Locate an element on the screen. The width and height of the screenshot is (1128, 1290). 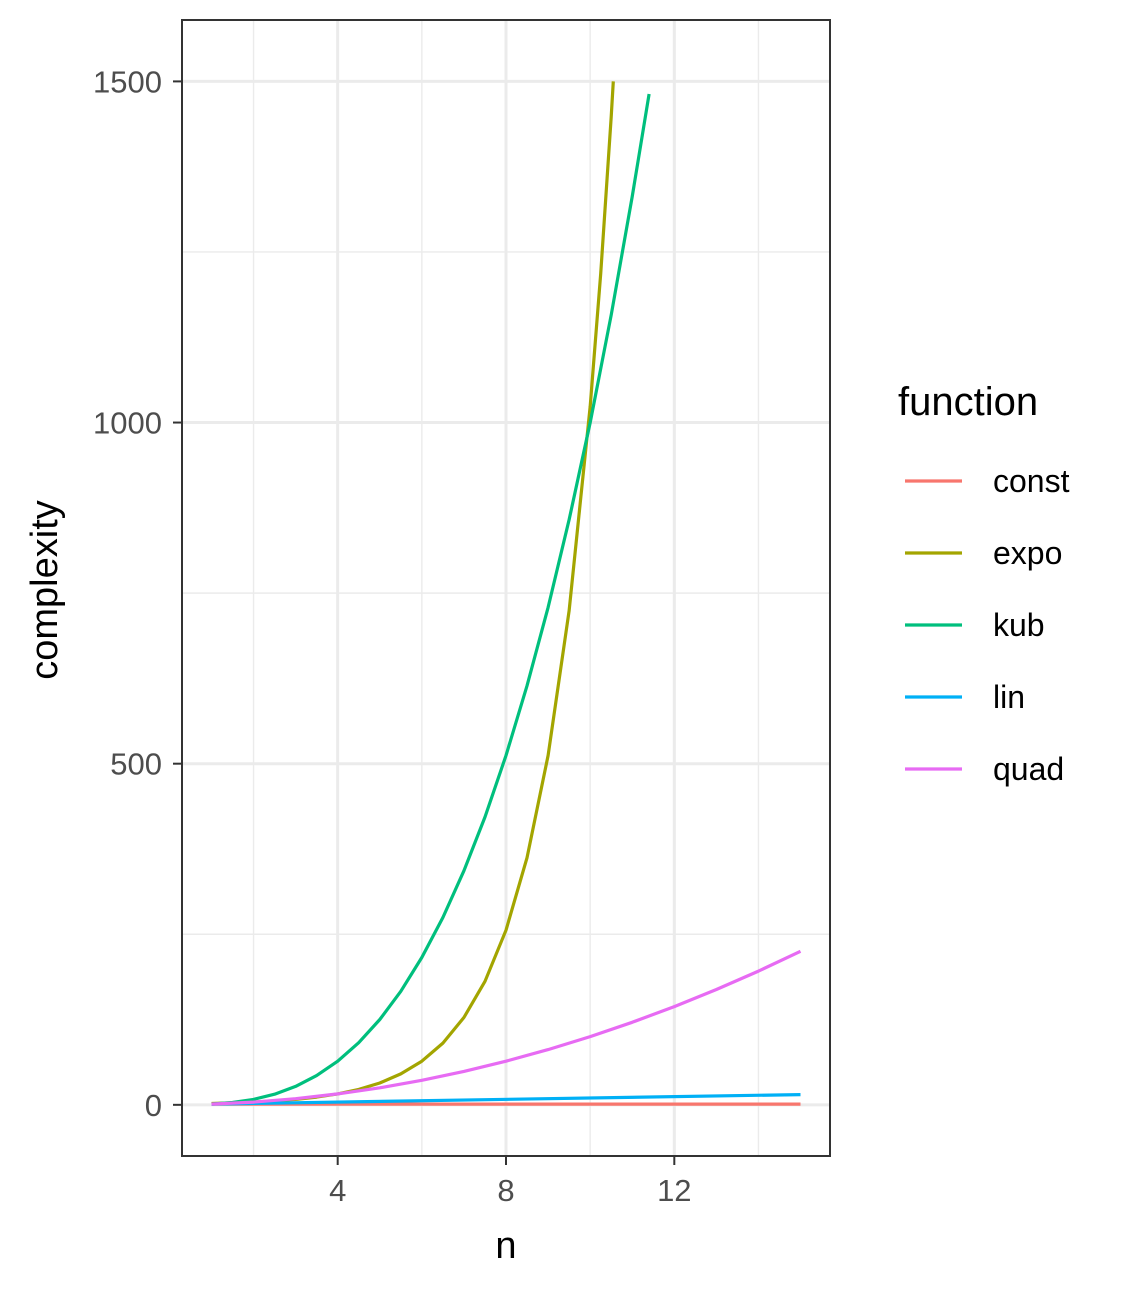
legend-title: function is located at coordinates (968, 402).